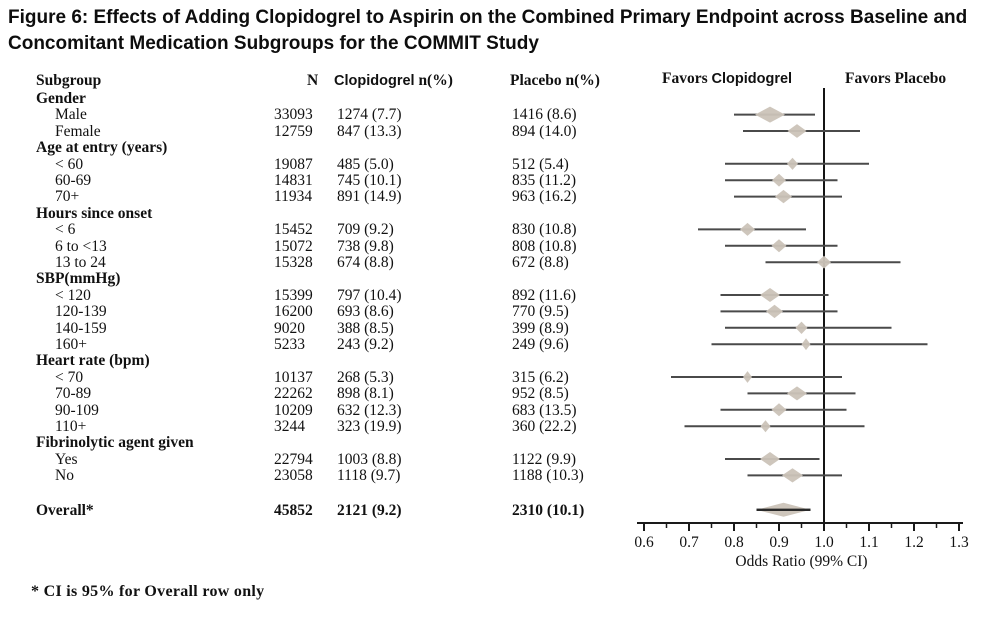  What do you see at coordinates (293, 262) in the screenshot?
I see `n-value: 15328` at bounding box center [293, 262].